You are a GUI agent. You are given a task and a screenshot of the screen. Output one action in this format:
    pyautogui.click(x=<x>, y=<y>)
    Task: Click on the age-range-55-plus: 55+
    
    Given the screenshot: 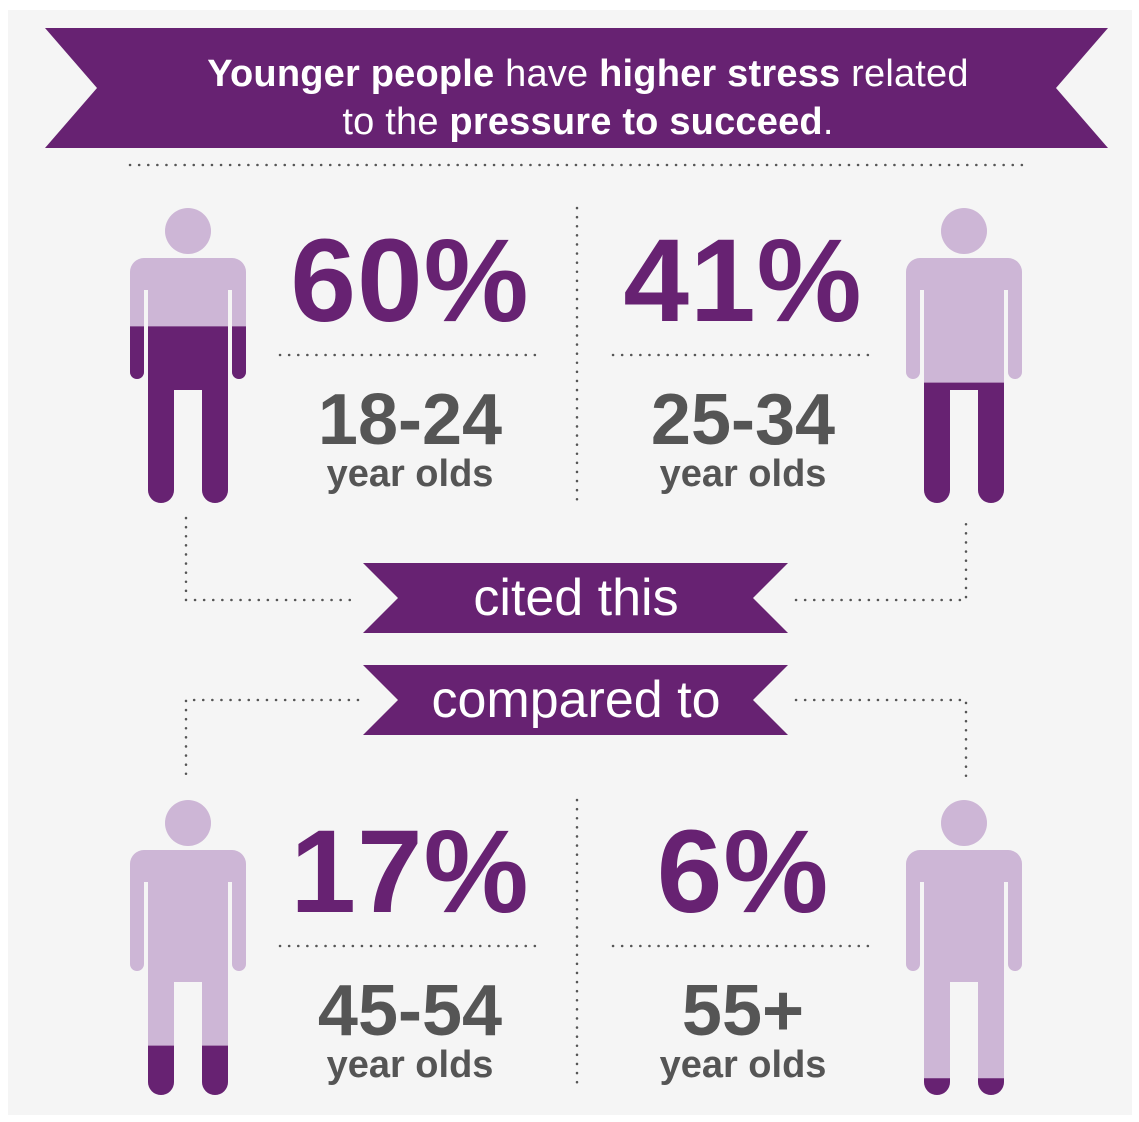 What is the action you would take?
    pyautogui.click(x=743, y=1011)
    